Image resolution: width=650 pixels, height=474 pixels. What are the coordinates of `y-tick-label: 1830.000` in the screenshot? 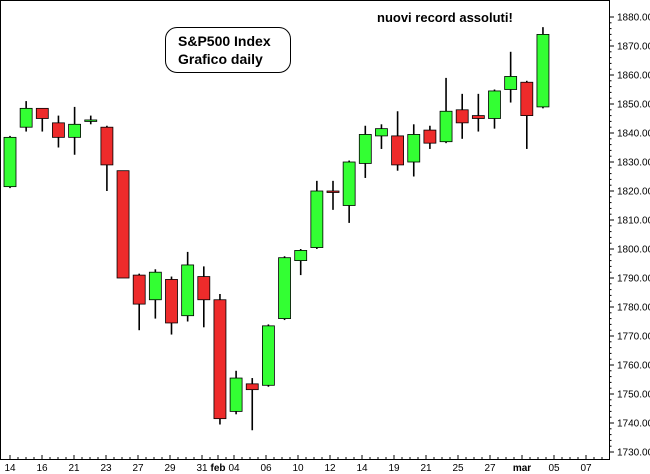 It's located at (633, 163).